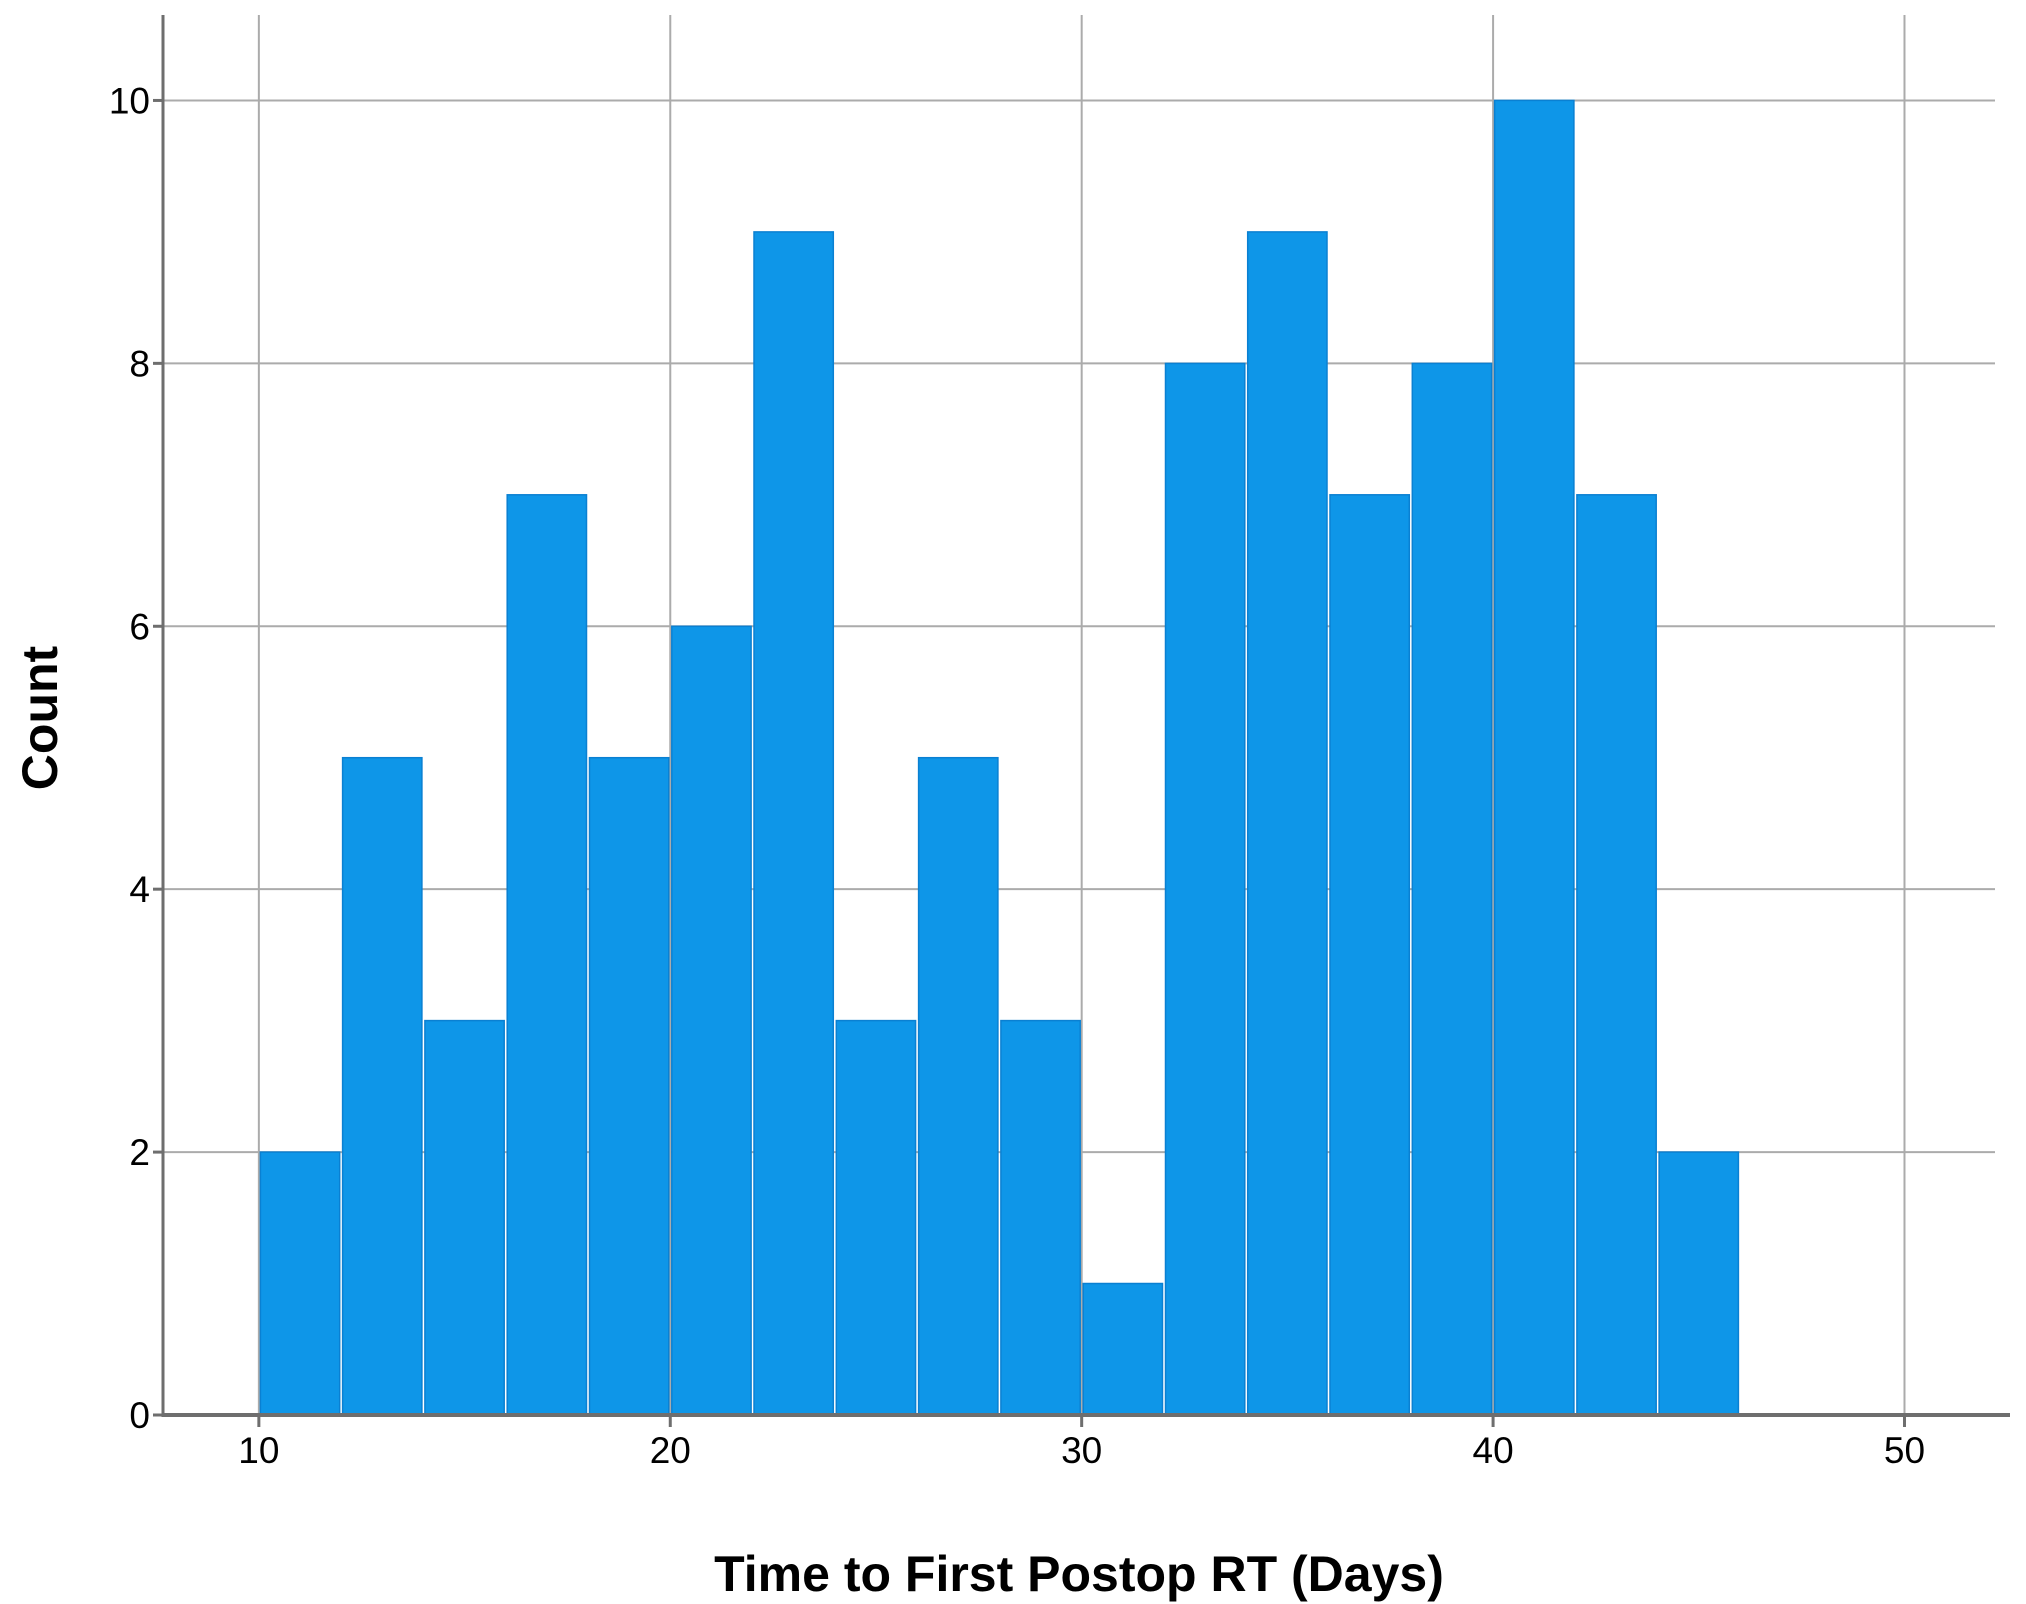 This screenshot has width=2026, height=1604. What do you see at coordinates (40, 717) in the screenshot?
I see `y-axis-title: Count` at bounding box center [40, 717].